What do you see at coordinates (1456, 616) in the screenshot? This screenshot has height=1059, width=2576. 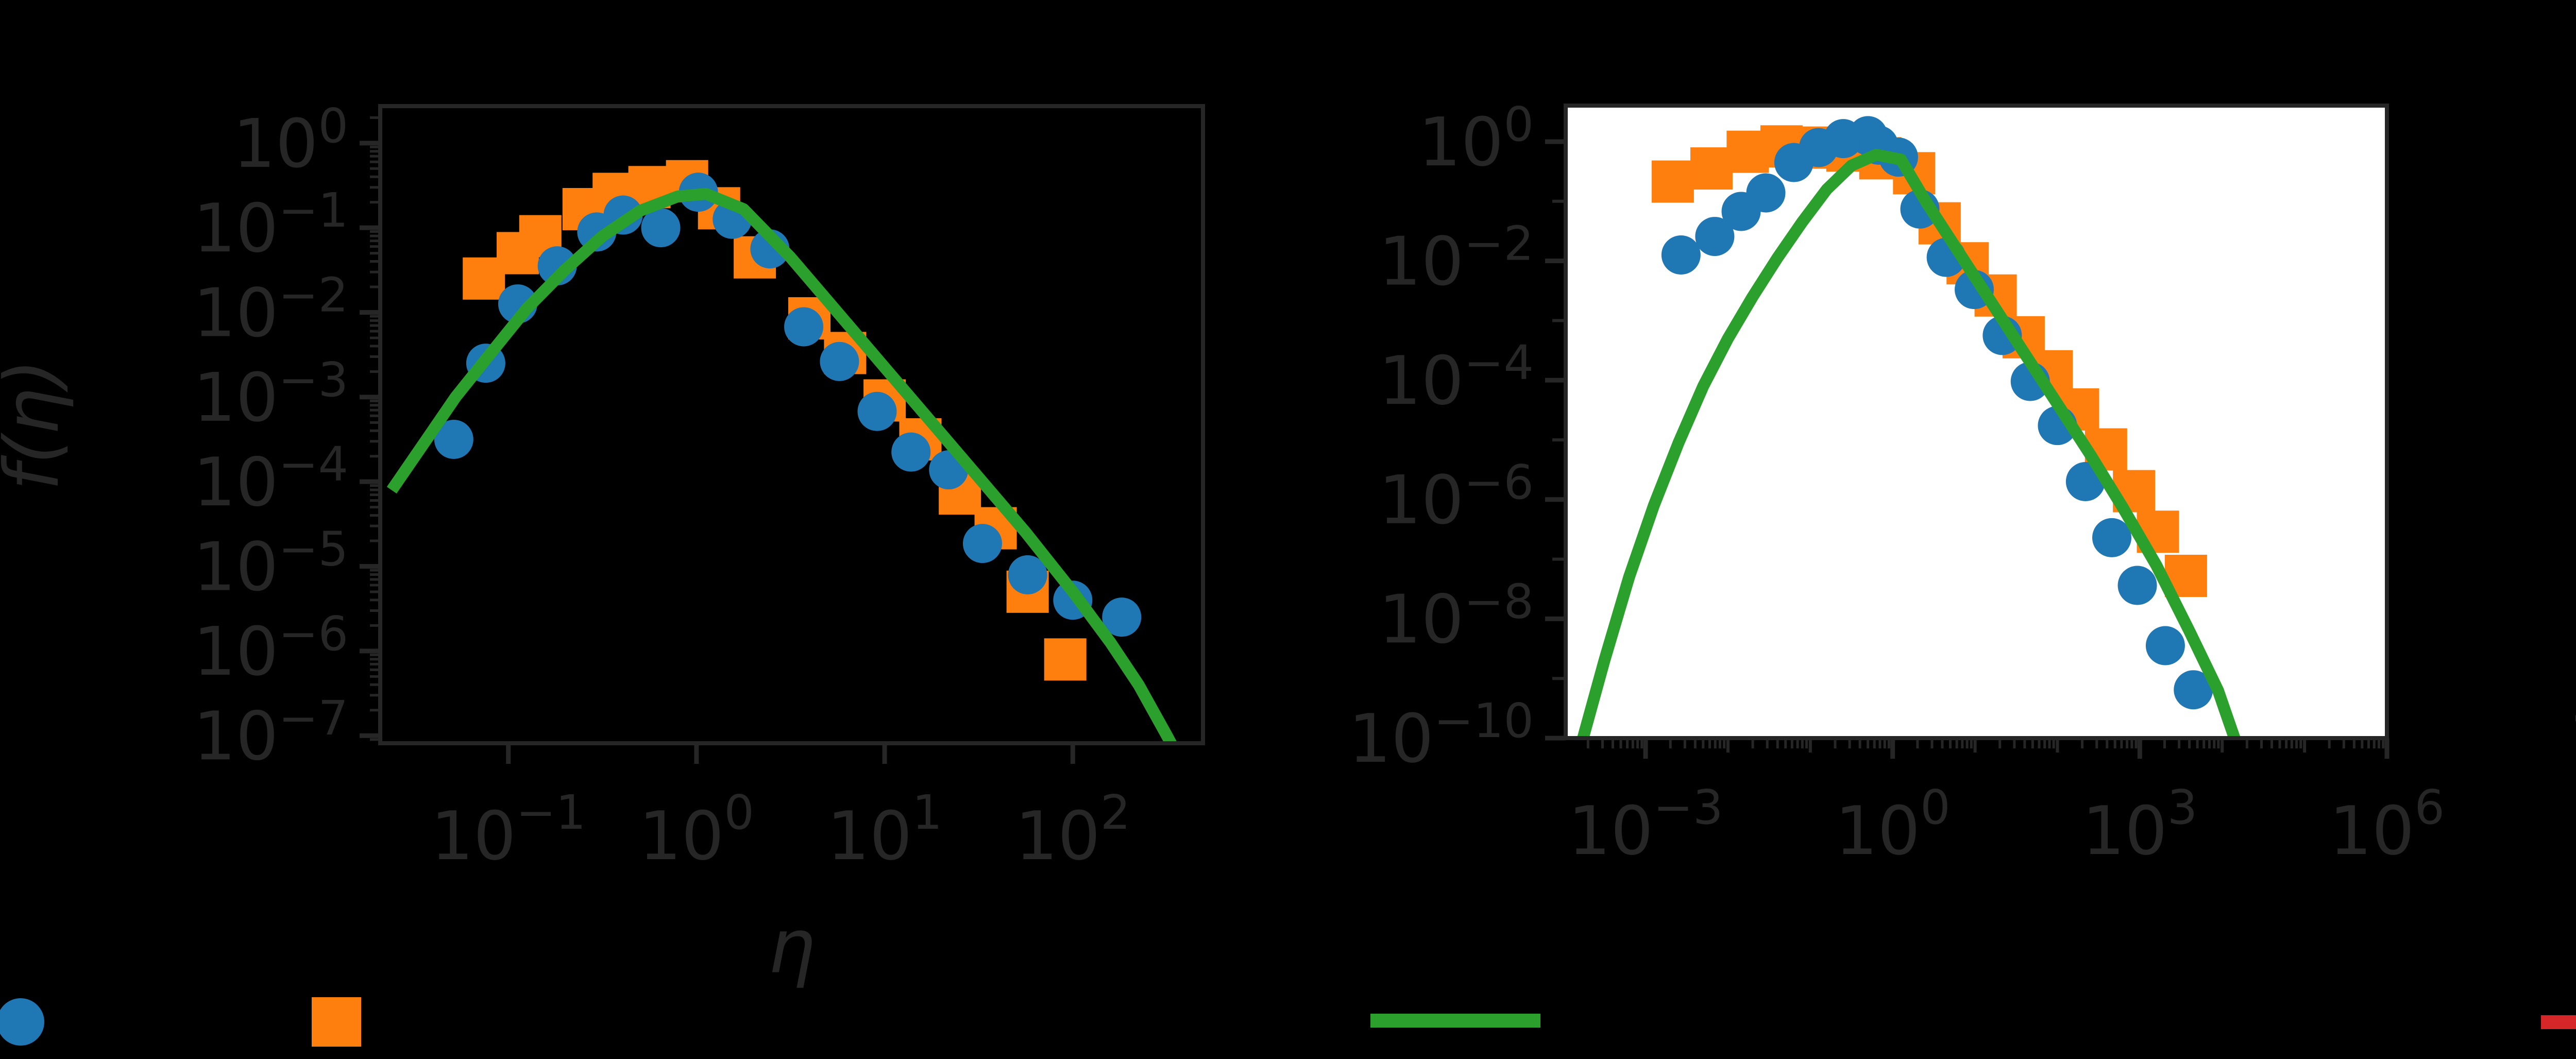 I see `panel-2-y-tick-label: 10⁻⁸` at bounding box center [1456, 616].